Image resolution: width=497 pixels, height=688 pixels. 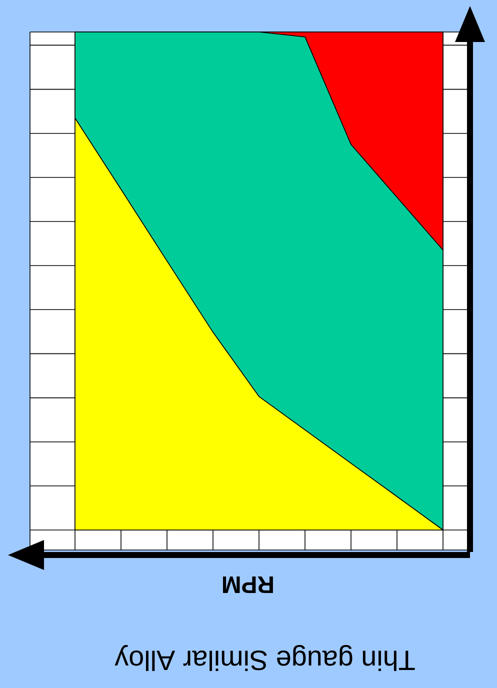 What do you see at coordinates (264, 658) in the screenshot?
I see `text: Thin gauge Similar Alloy` at bounding box center [264, 658].